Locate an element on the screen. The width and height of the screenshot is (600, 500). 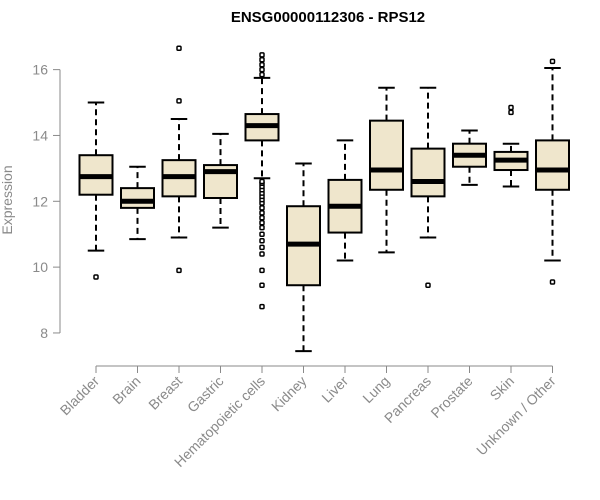
y-tick-label: 8 is located at coordinates (44, 333).